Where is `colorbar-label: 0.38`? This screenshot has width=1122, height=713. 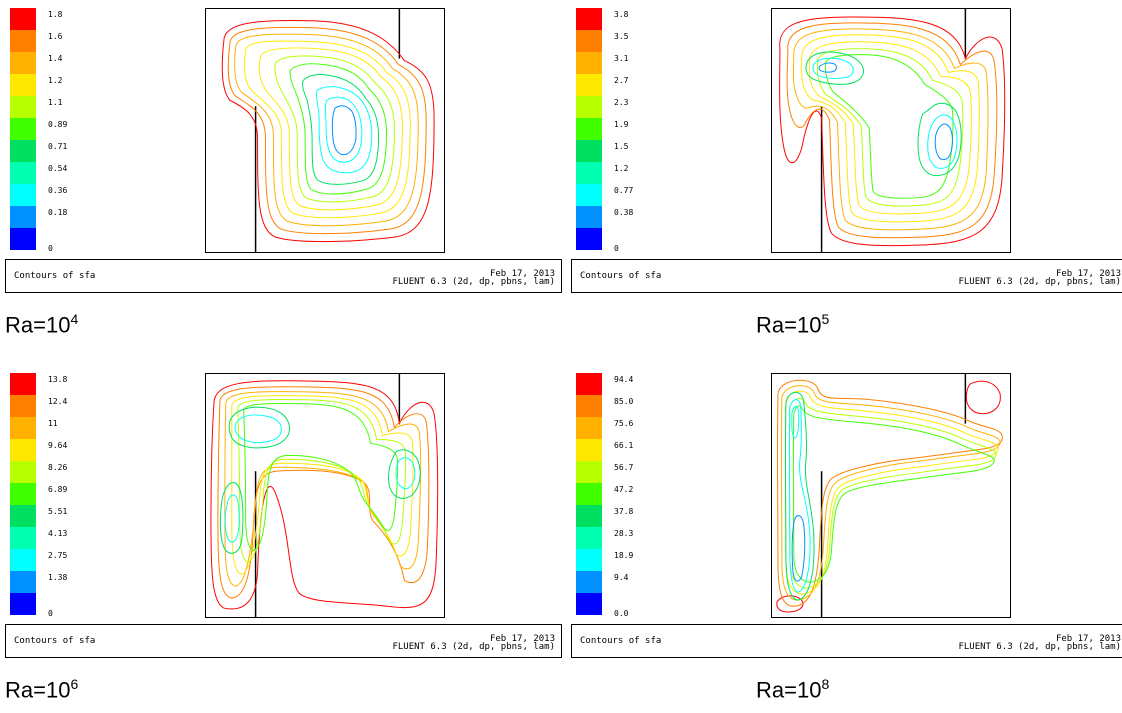 colorbar-label: 0.38 is located at coordinates (624, 212).